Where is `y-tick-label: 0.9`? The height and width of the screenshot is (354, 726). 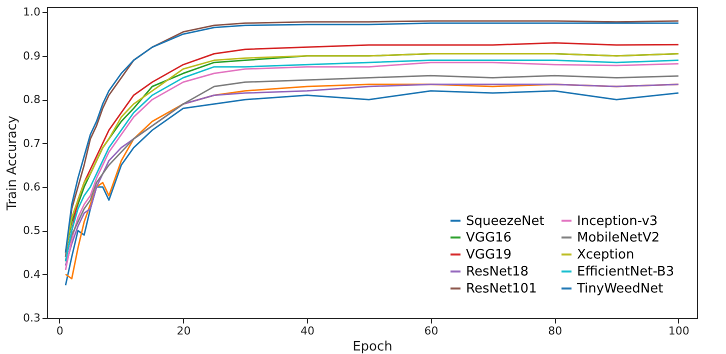
y-tick-label: 0.9 is located at coordinates (31, 55).